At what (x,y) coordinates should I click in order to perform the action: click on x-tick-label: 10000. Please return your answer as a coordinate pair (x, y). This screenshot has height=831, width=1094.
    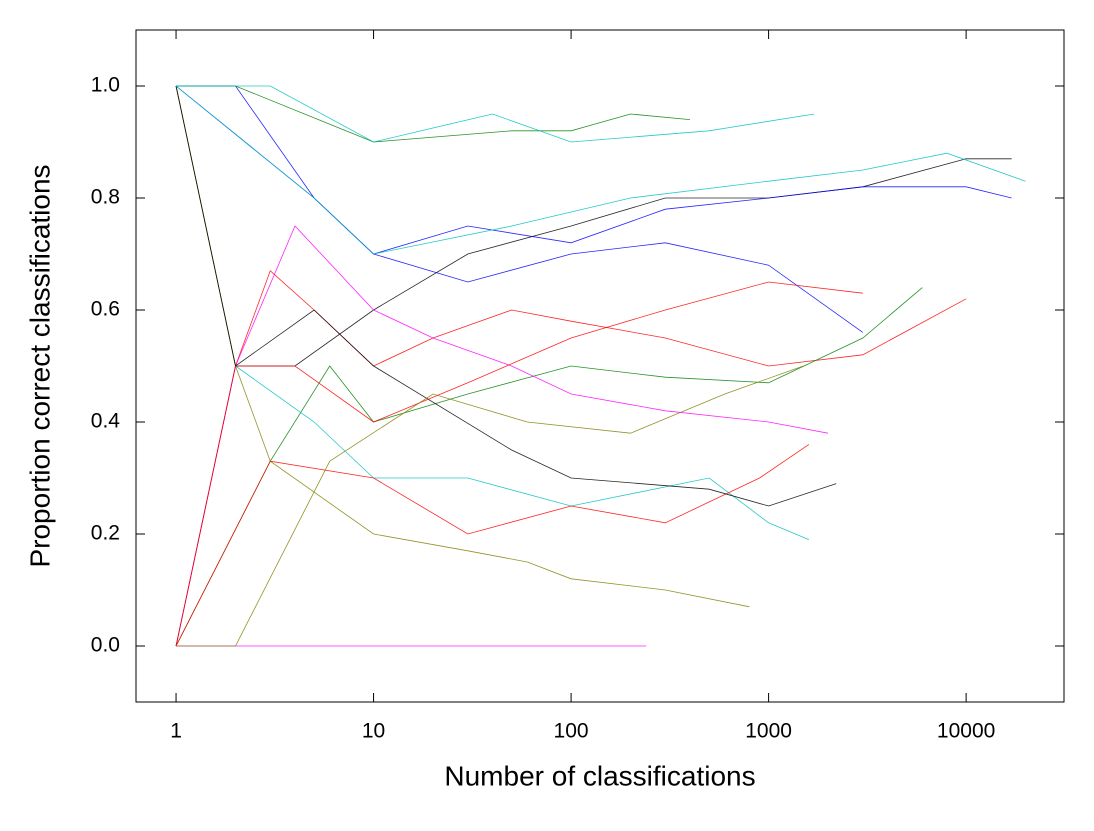
    Looking at the image, I should click on (966, 731).